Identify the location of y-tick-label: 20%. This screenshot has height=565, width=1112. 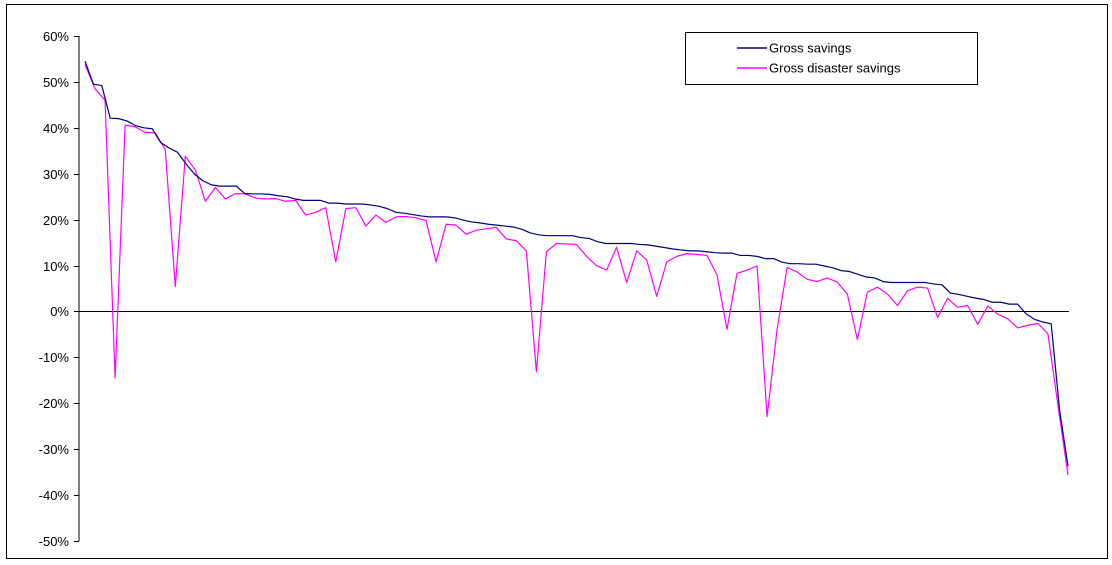
(56, 220).